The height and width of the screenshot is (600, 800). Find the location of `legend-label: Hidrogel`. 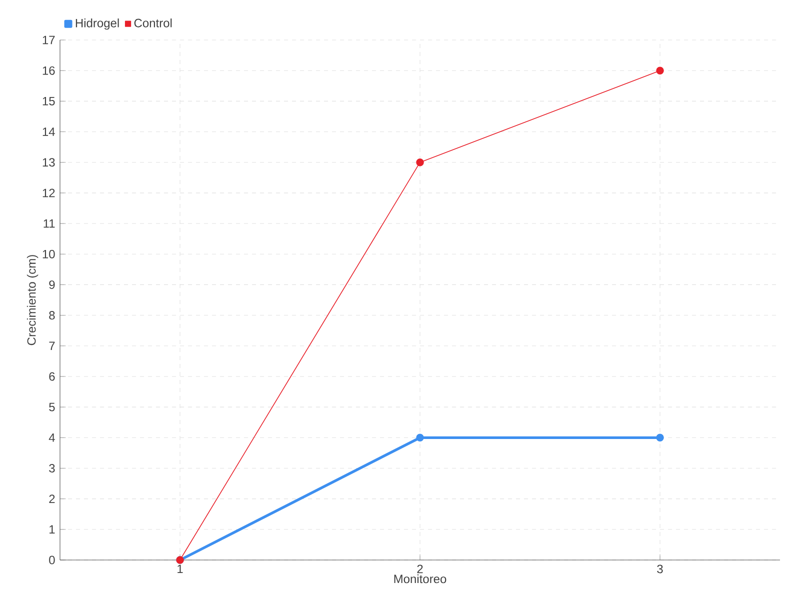

legend-label: Hidrogel is located at coordinates (97, 24).